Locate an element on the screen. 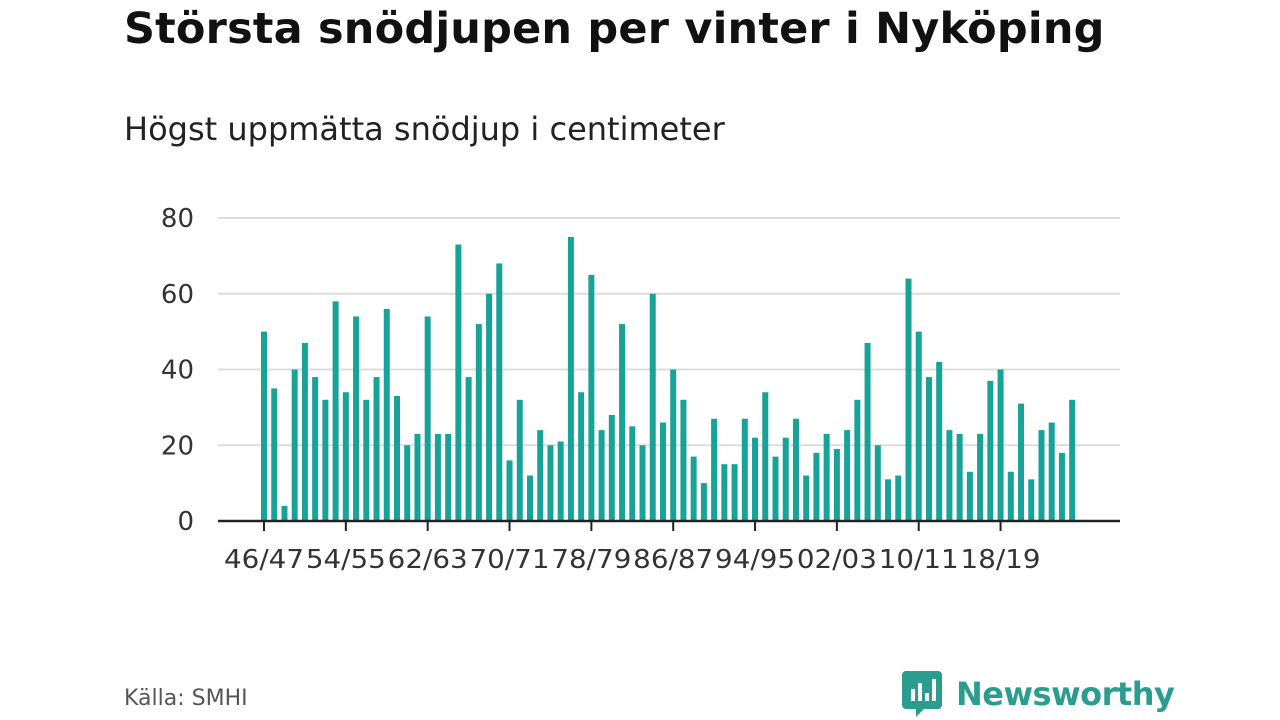 This screenshot has width=1280, height=720. y-tick-label: 0 is located at coordinates (185, 522).